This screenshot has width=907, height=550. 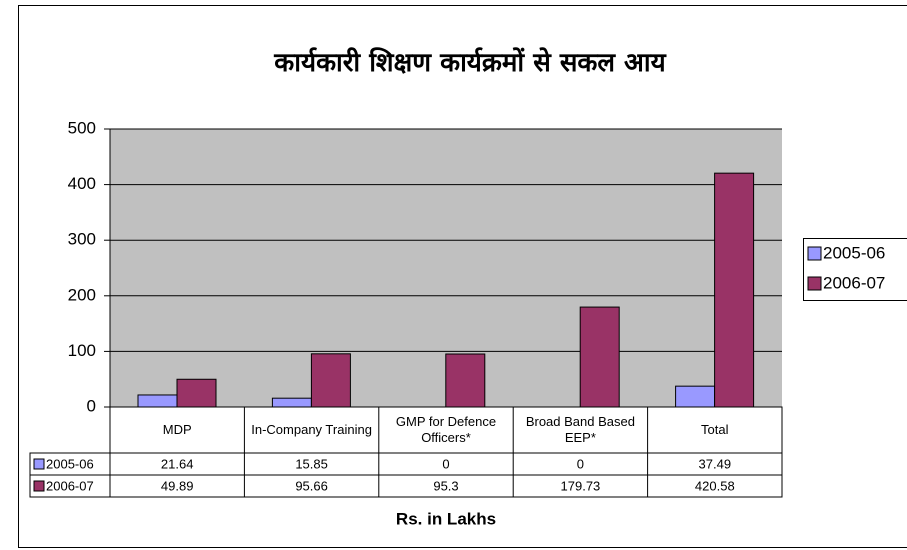 I want to click on y-tick-label: 400, so click(x=82, y=183).